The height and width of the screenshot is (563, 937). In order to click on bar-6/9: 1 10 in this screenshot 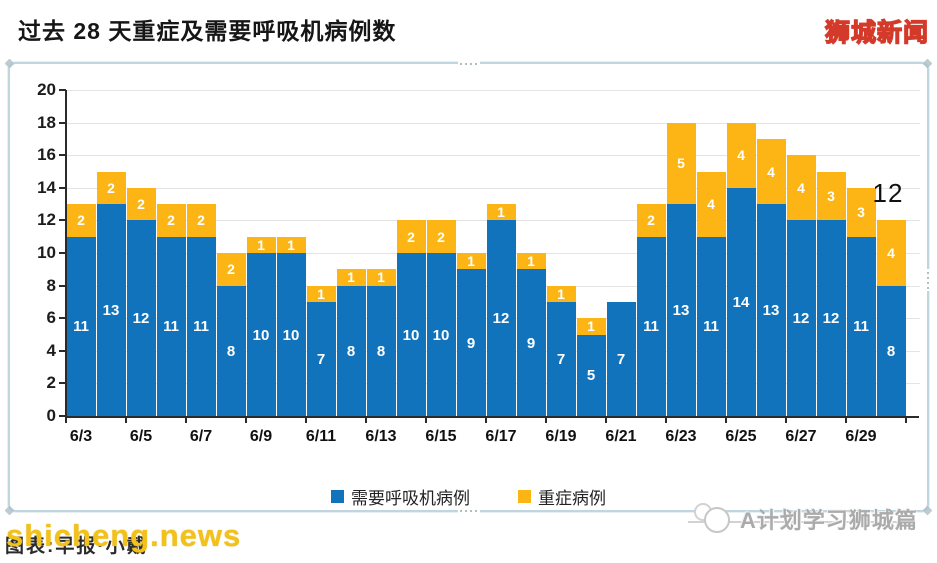, I will do `click(261, 253)`.